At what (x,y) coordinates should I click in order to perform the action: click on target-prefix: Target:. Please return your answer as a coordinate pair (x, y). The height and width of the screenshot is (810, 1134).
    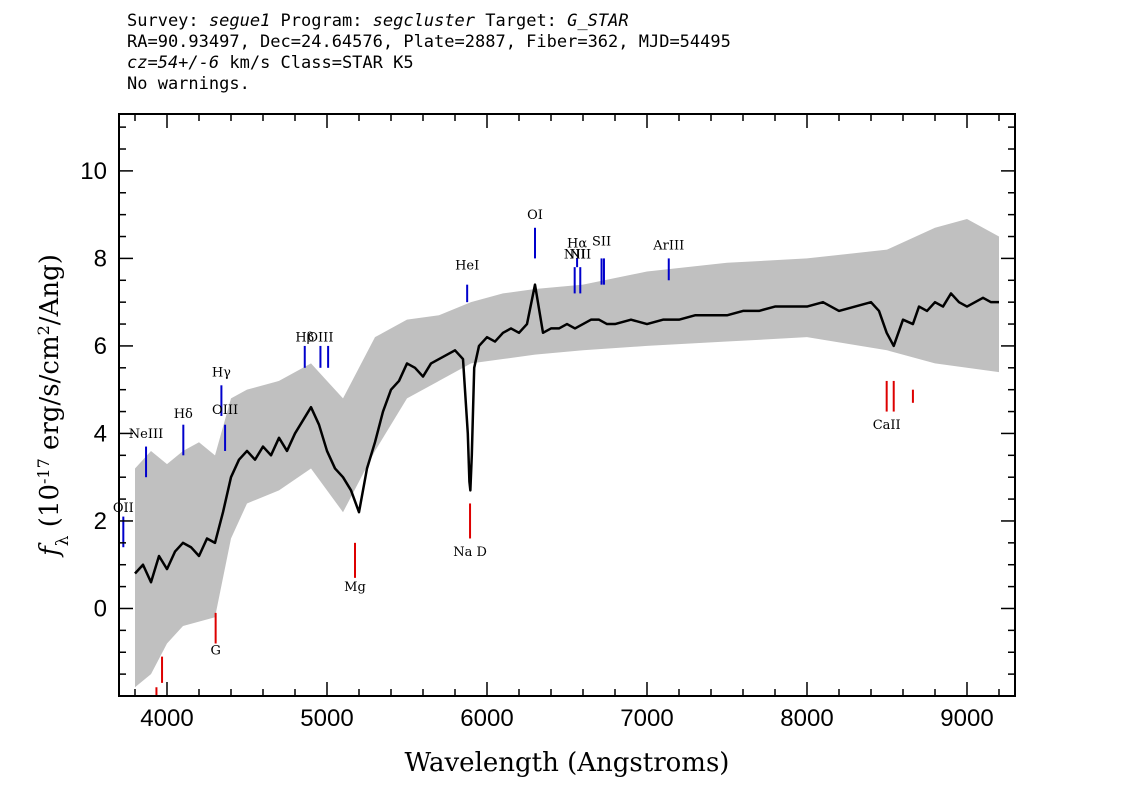
    Looking at the image, I should click on (521, 21).